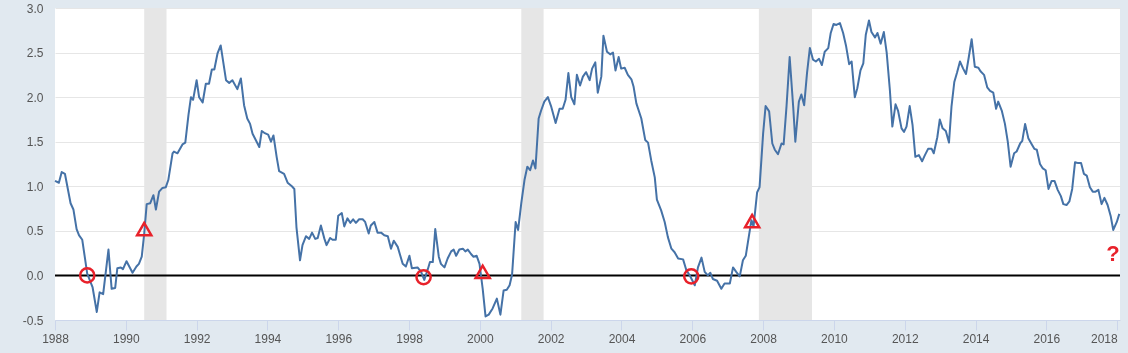 The height and width of the screenshot is (353, 1128). Describe the element at coordinates (764, 338) in the screenshot. I see `x-tick-label: 2008` at that location.